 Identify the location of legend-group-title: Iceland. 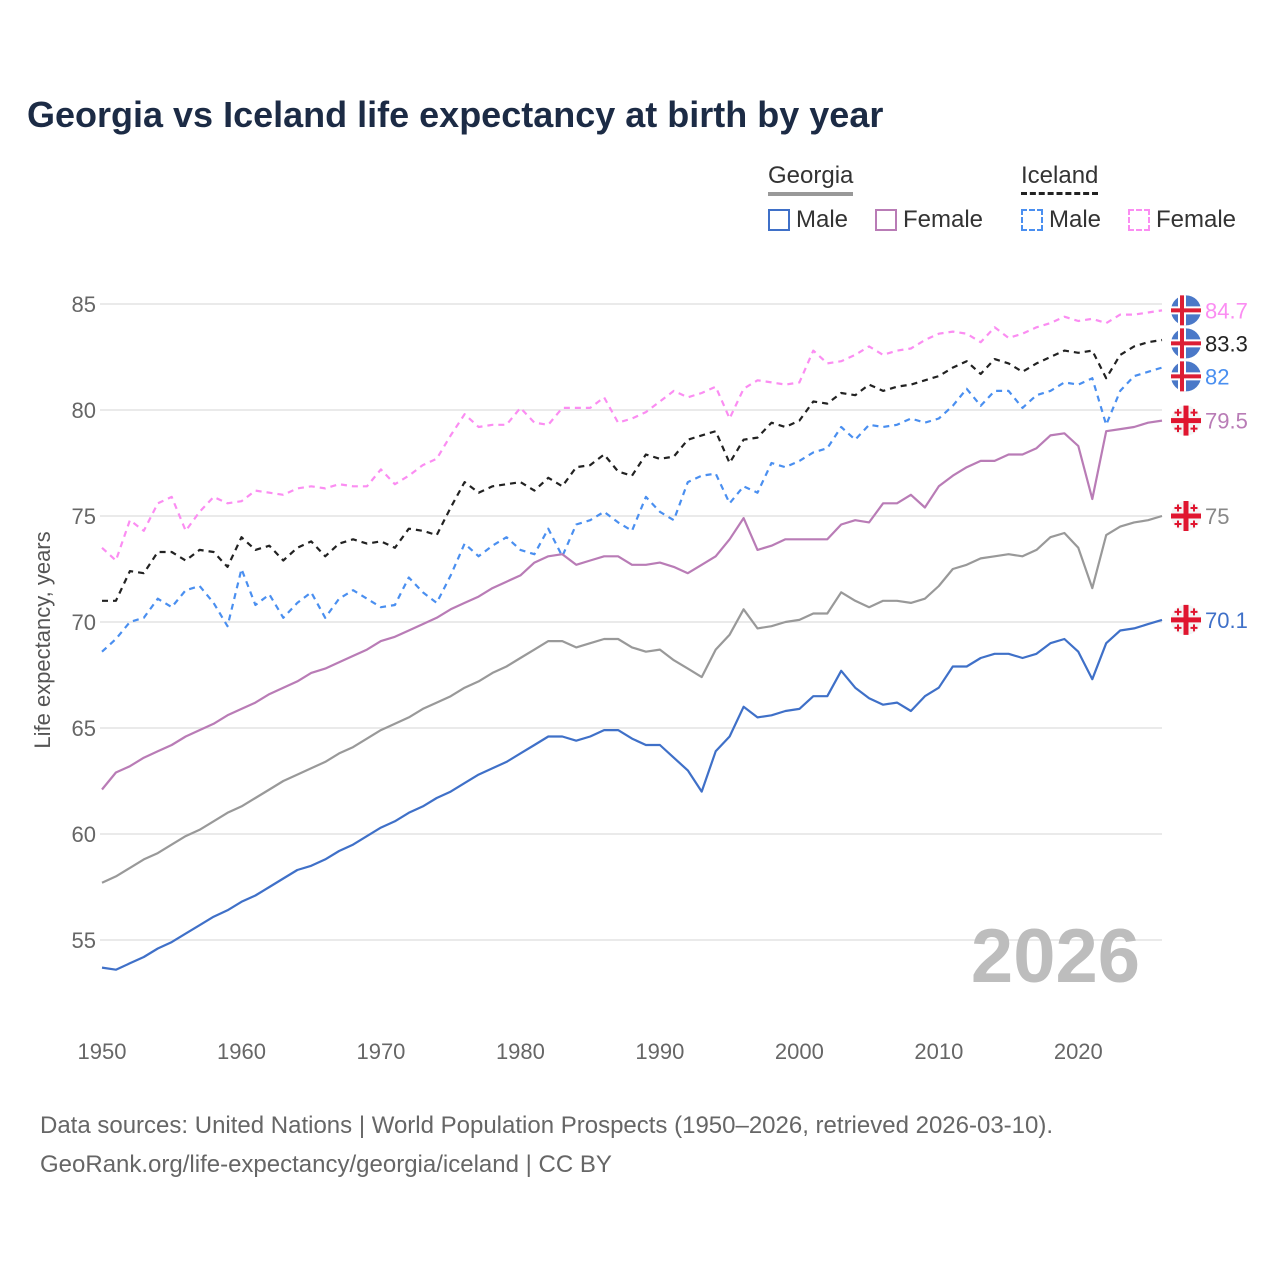
(1060, 178).